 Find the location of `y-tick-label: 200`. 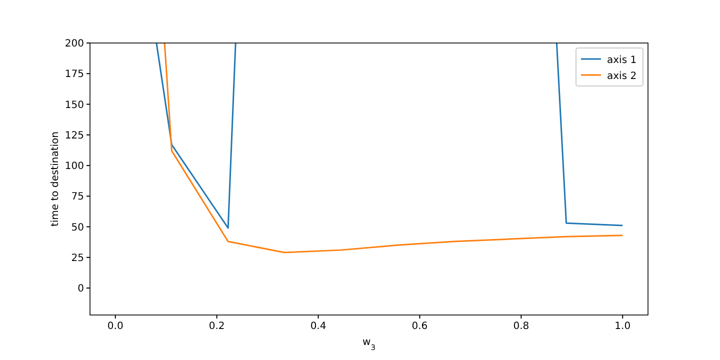

y-tick-label: 200 is located at coordinates (74, 44).